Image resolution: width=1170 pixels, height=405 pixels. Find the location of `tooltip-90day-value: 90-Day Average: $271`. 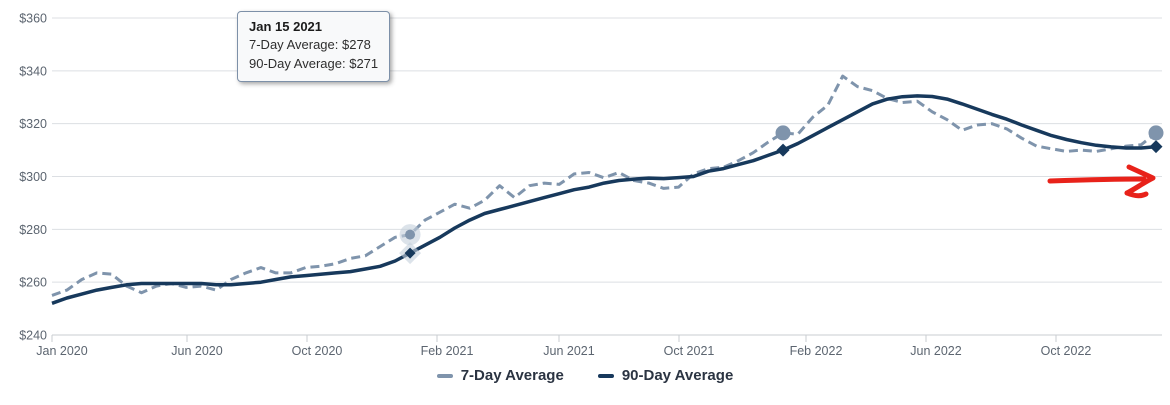

tooltip-90day-value: 90-Day Average: $271 is located at coordinates (314, 63).